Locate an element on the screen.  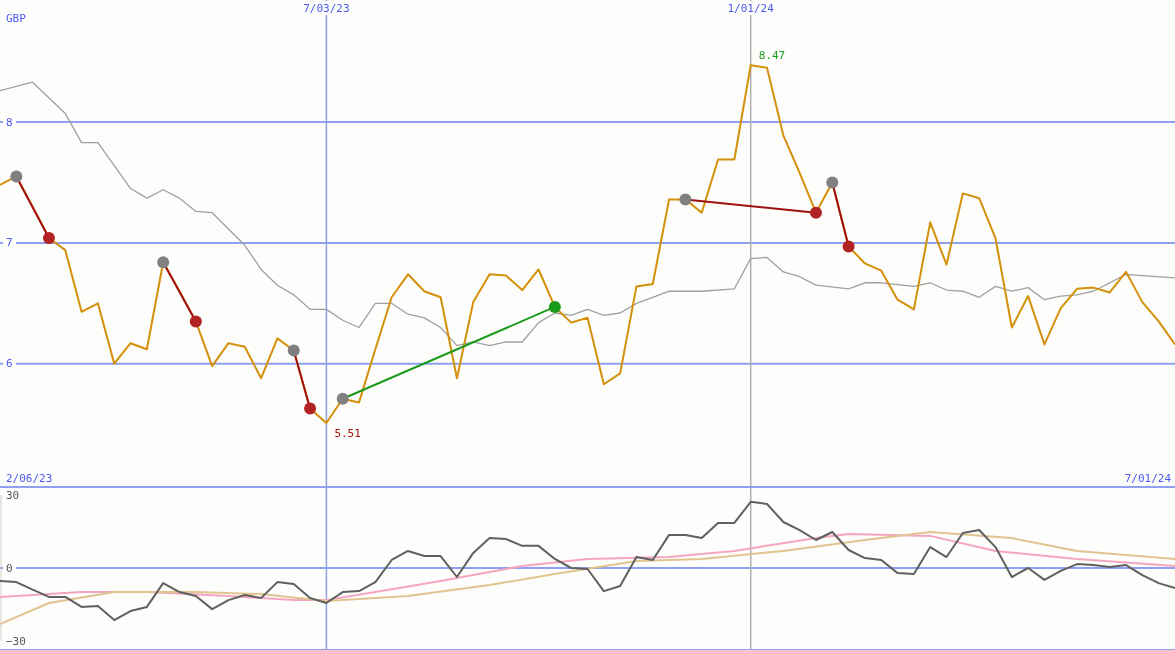
y-axis-title: GBP is located at coordinates (16, 18).